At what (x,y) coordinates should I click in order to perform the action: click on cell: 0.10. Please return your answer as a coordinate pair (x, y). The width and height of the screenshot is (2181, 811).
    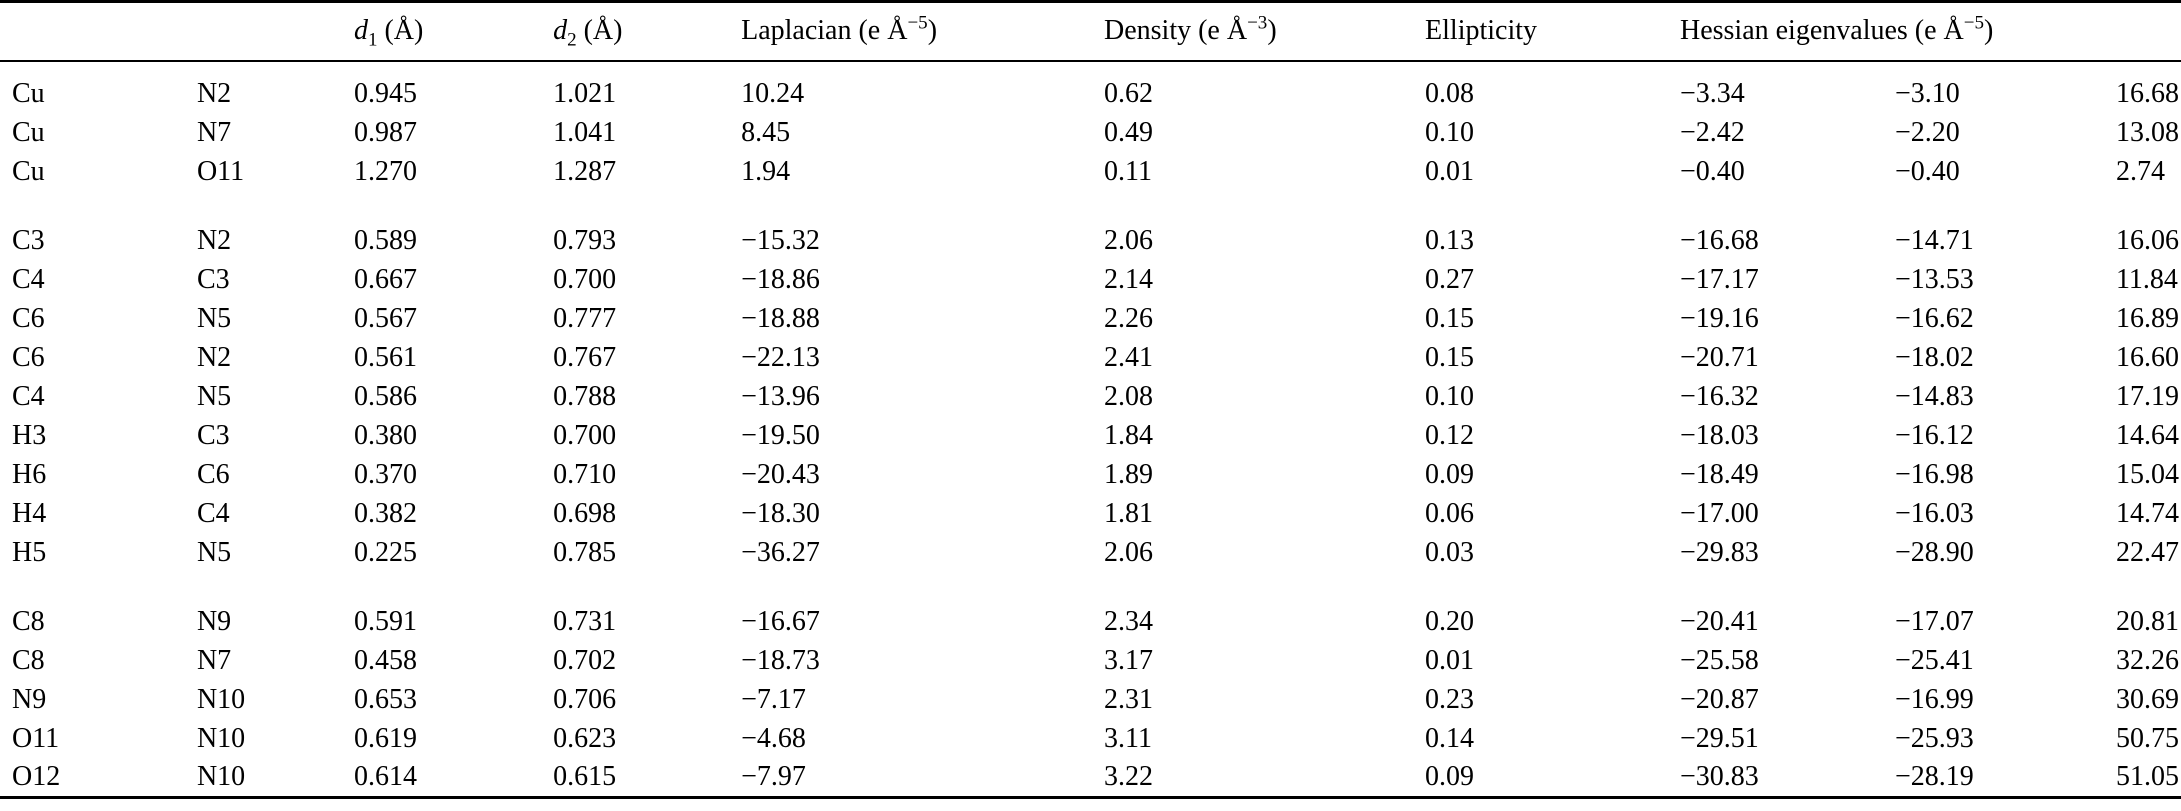
    Looking at the image, I should click on (1450, 132).